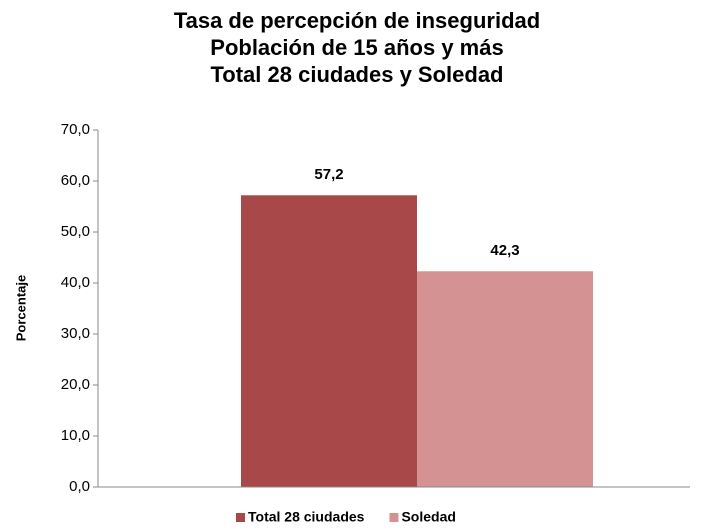 The width and height of the screenshot is (712, 528). Describe the element at coordinates (428, 517) in the screenshot. I see `legend-label: Soledad` at that location.